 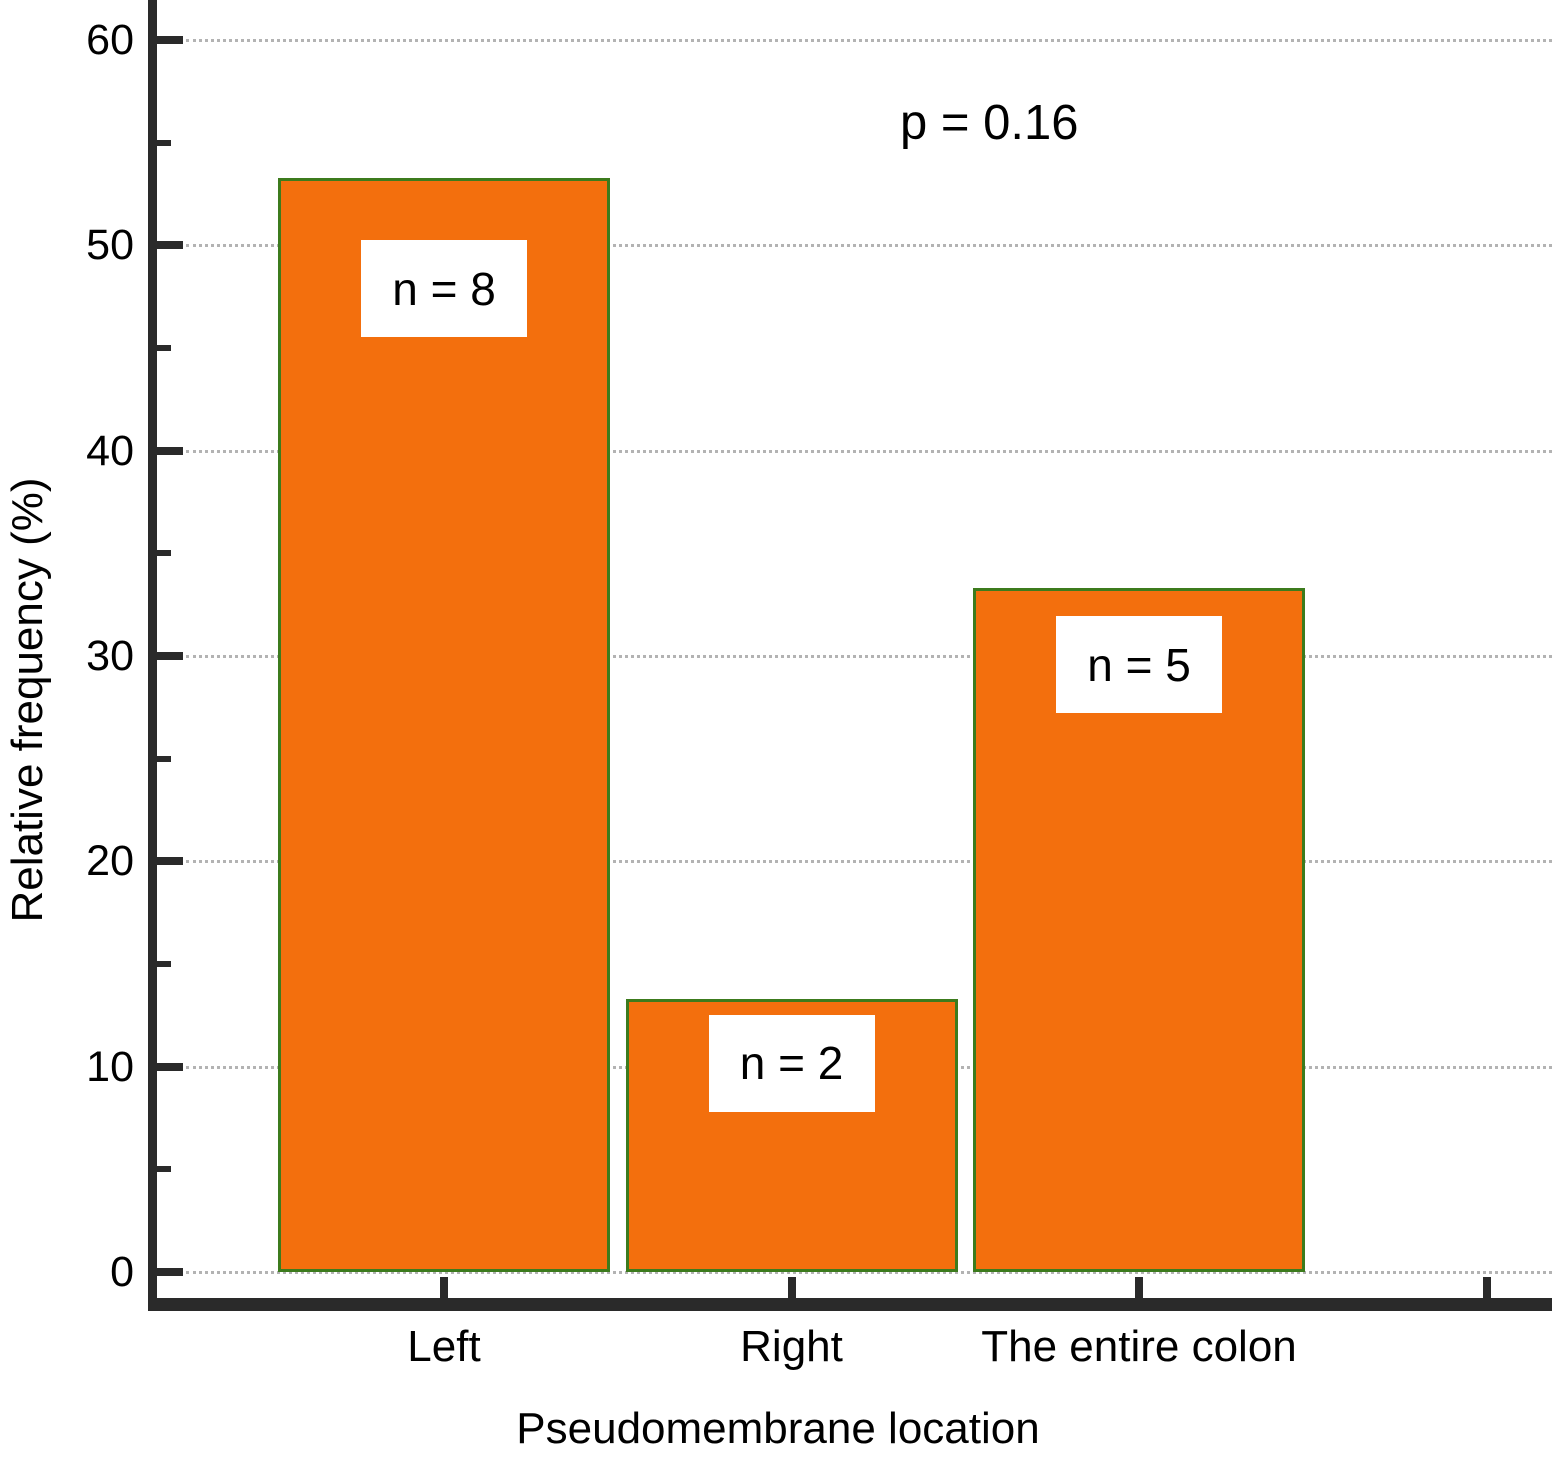 I want to click on y-tick-label-10: 10, so click(x=110, y=1066).